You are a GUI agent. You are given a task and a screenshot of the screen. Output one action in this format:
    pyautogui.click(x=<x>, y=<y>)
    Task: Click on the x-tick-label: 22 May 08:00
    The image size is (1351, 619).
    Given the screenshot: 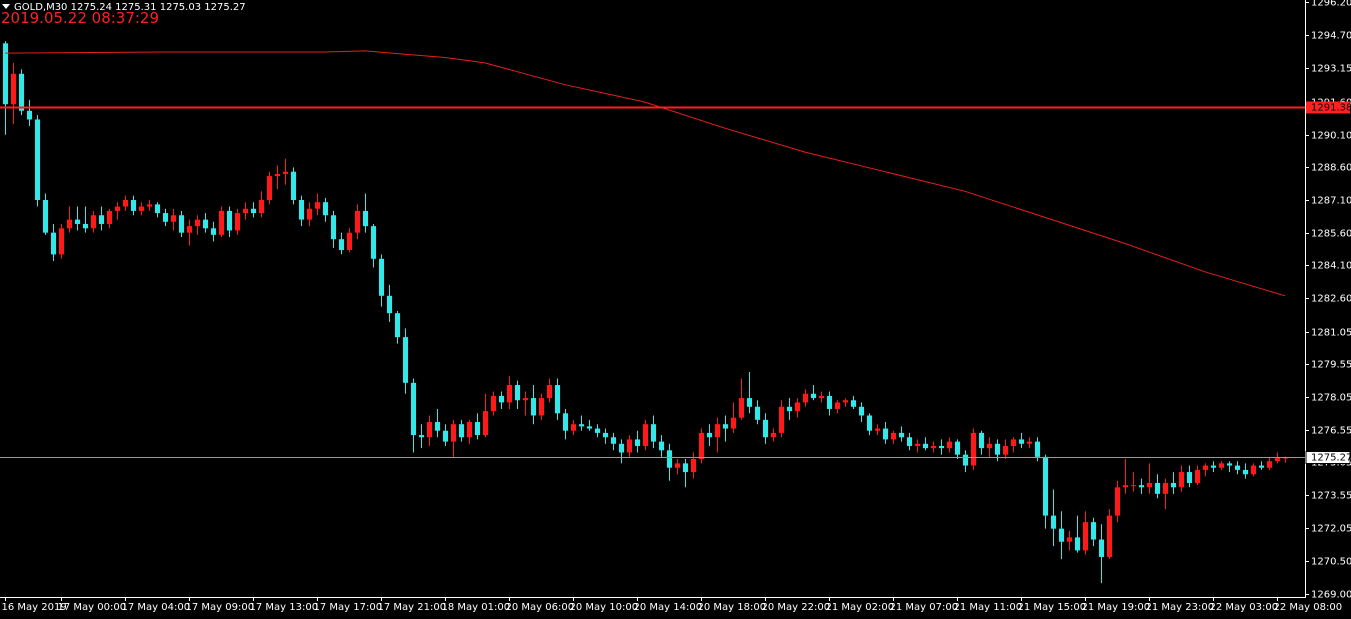 What is the action you would take?
    pyautogui.click(x=1308, y=607)
    